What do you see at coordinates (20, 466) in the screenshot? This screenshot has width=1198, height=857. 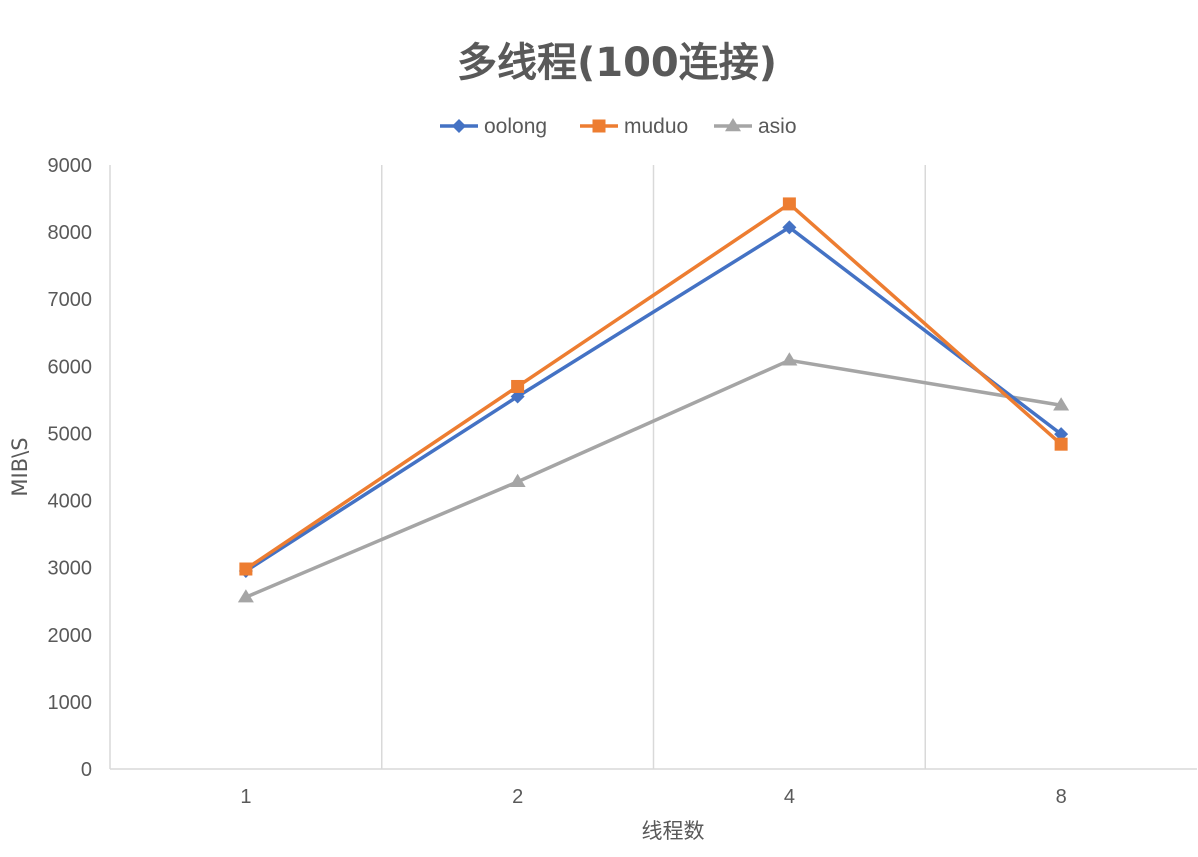 I see `y-axis-title: MIB\S` at bounding box center [20, 466].